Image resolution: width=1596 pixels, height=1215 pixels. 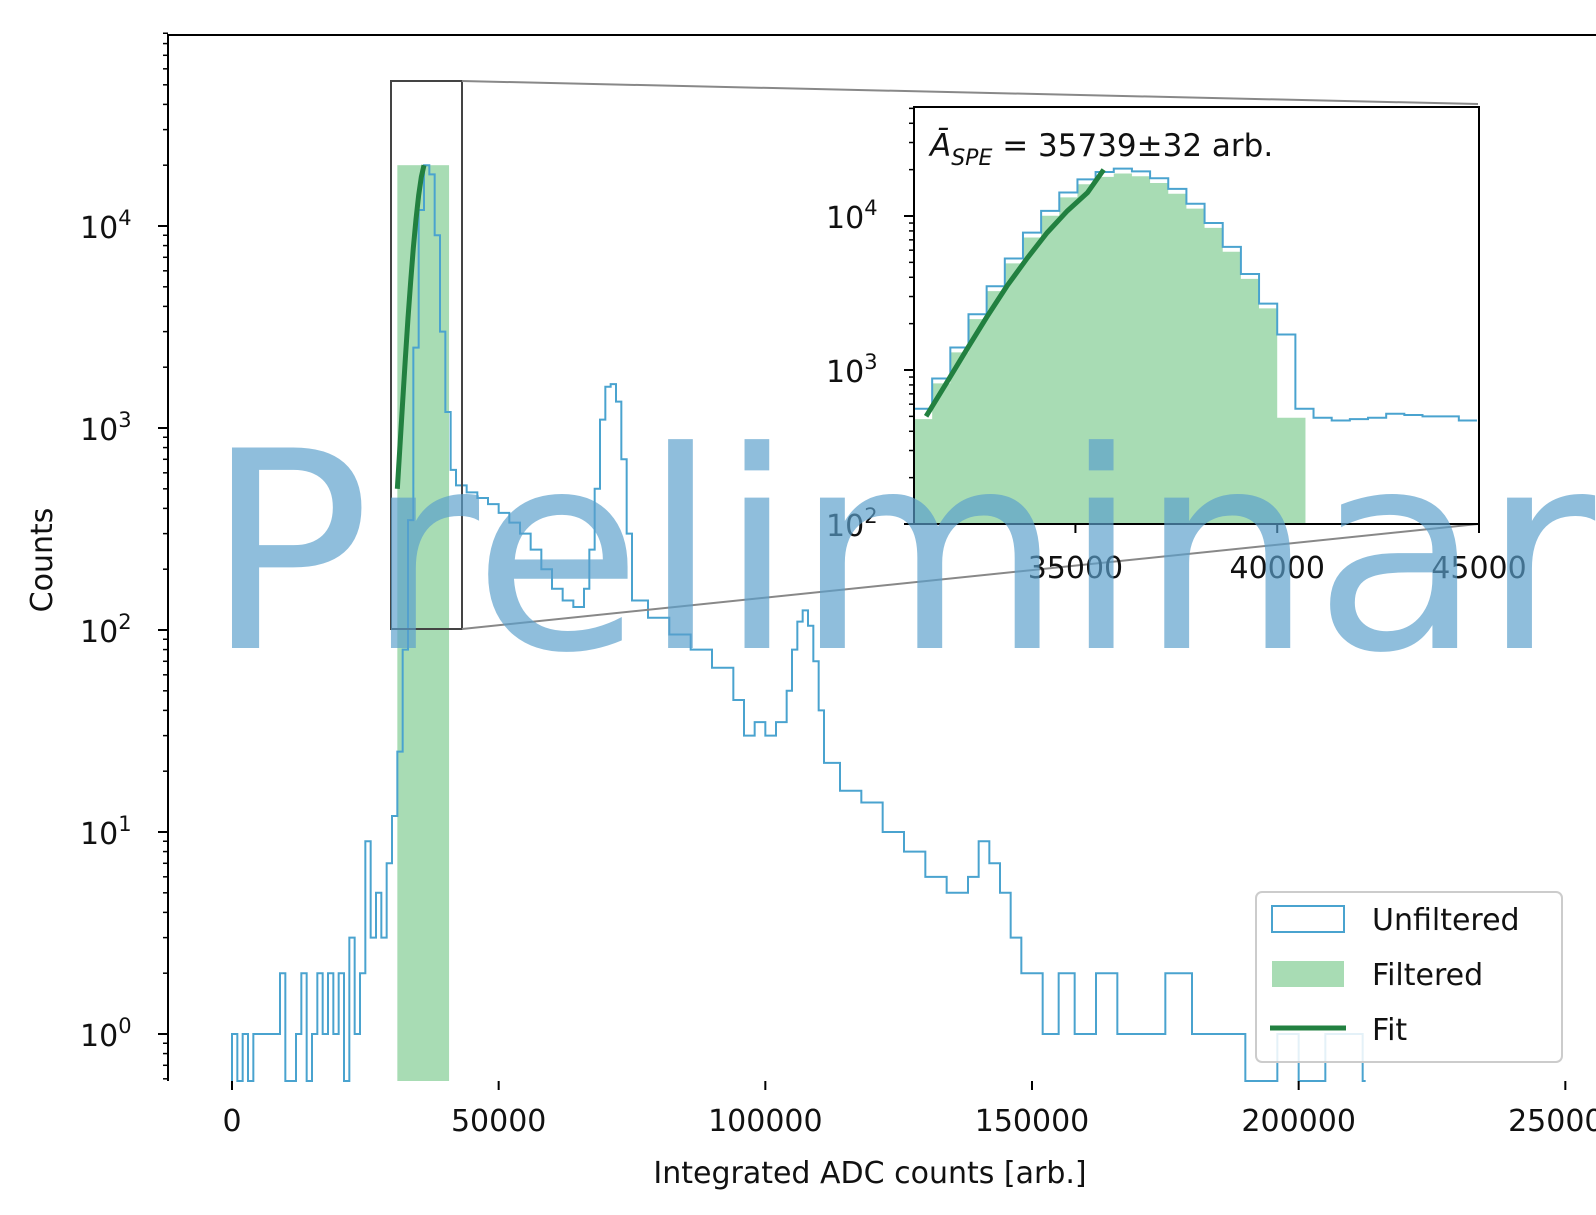 I want to click on inset-frame, so click(x=1196, y=315).